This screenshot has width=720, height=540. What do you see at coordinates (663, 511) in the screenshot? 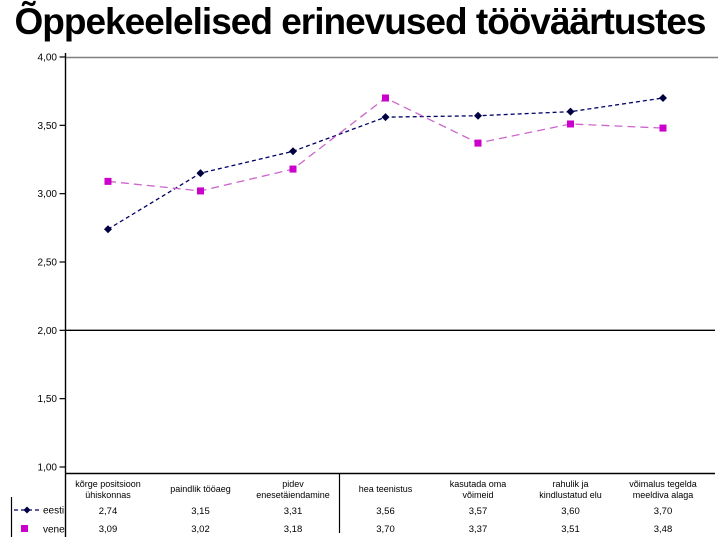
I see `value-cell-eesti: 3,70` at bounding box center [663, 511].